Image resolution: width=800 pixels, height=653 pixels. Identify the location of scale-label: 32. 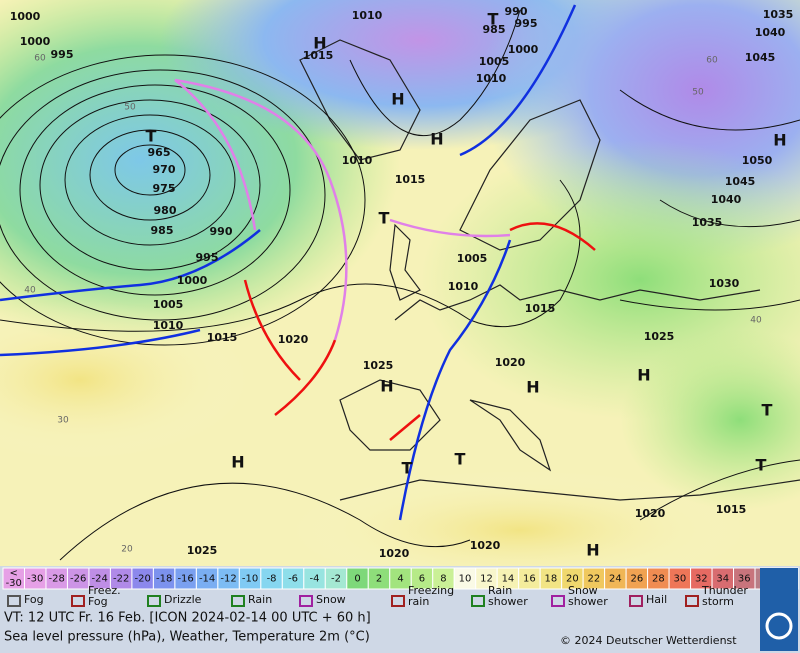
(701, 579).